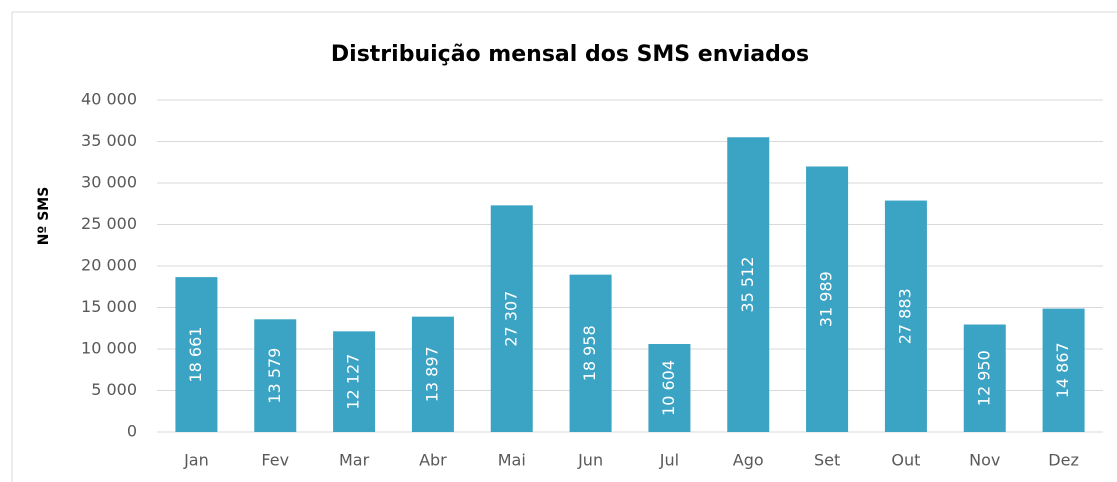 This screenshot has height=482, width=1117. I want to click on data-label: 27 307, so click(510, 319).